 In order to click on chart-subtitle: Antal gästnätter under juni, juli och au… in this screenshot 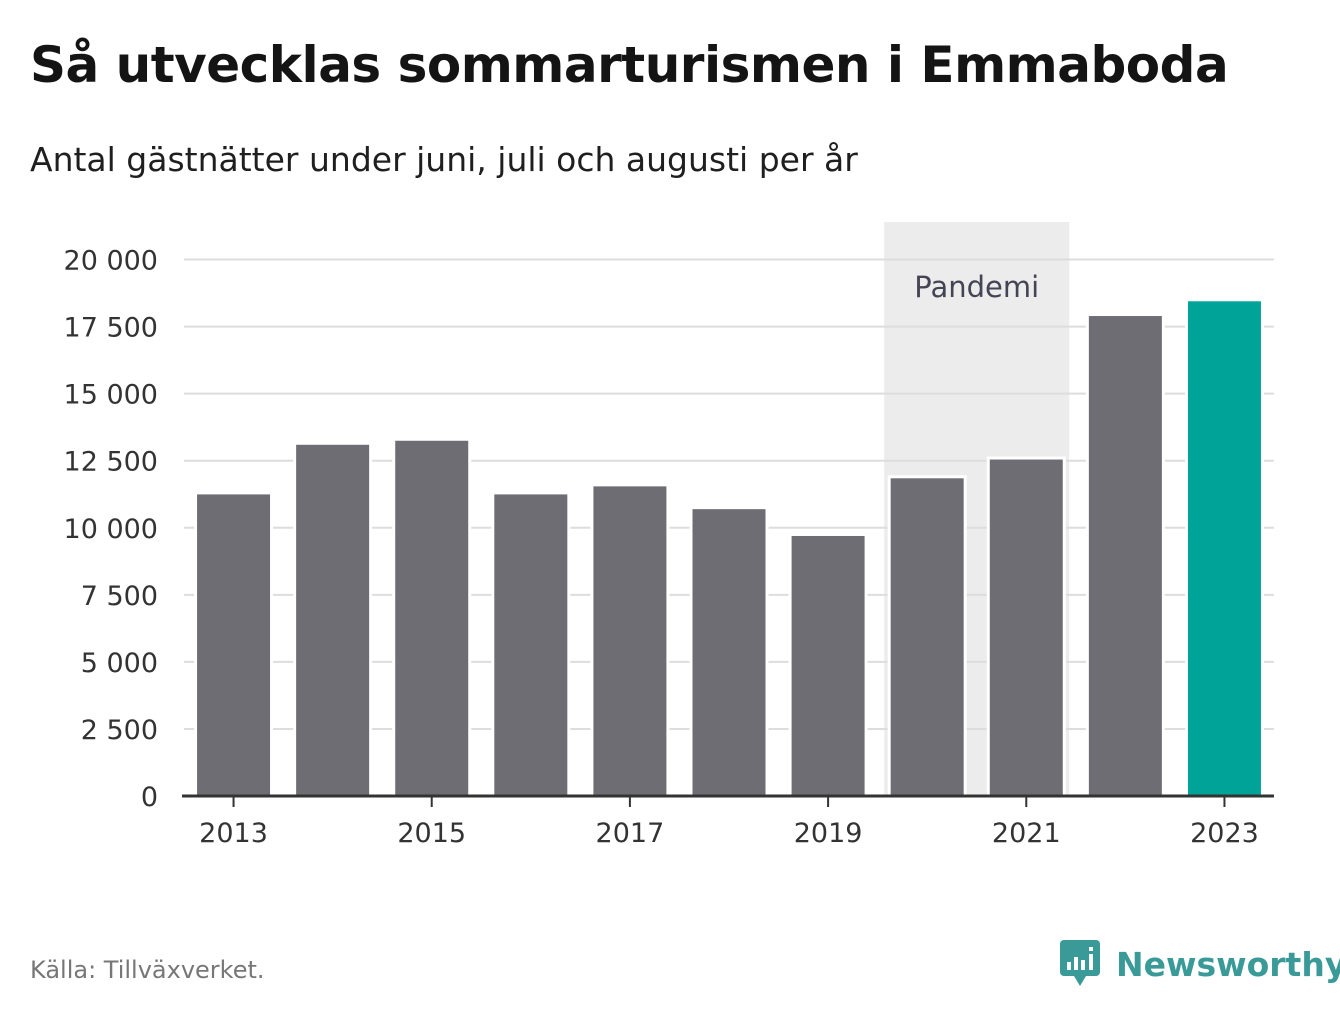, I will do `click(444, 159)`.